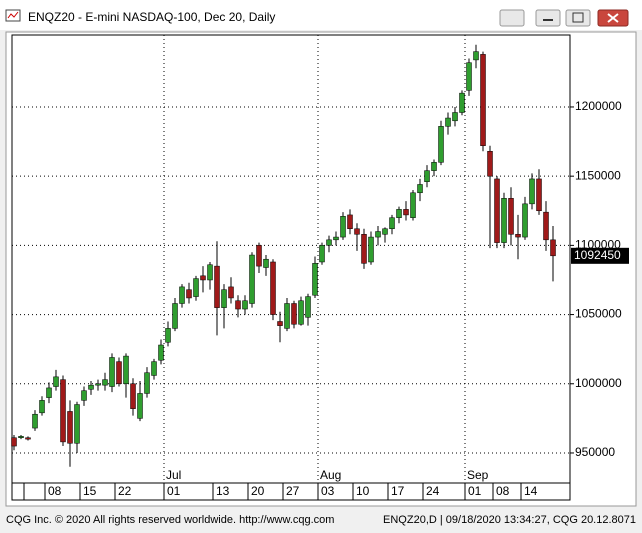 This screenshot has width=642, height=533. Describe the element at coordinates (258, 491) in the screenshot. I see `x-tick-label: 20` at that location.